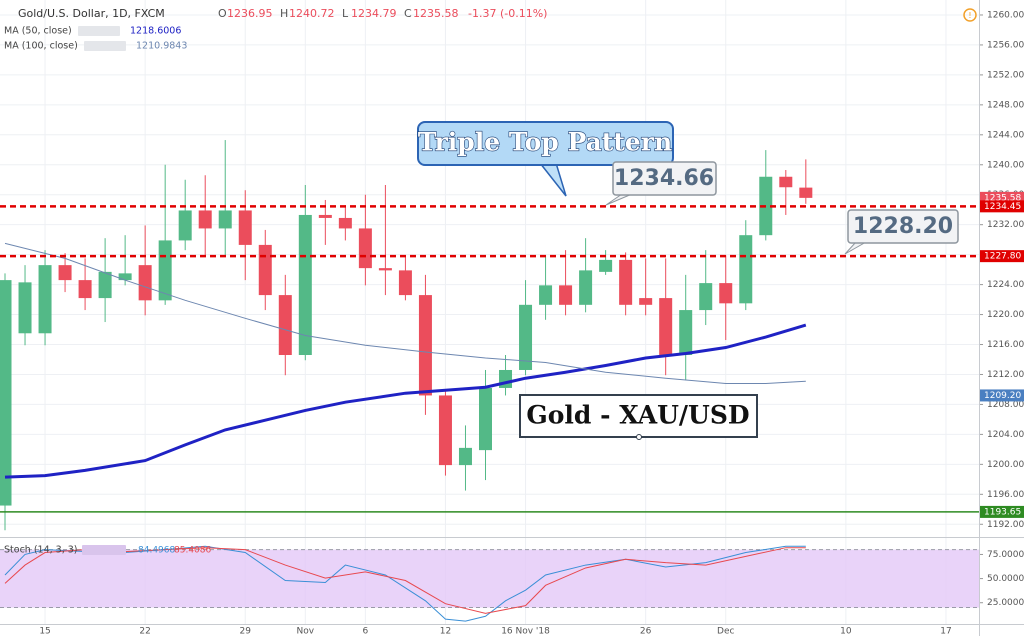 Image resolution: width=1024 pixels, height=636 pixels. I want to click on stoch-band, so click(489, 578).